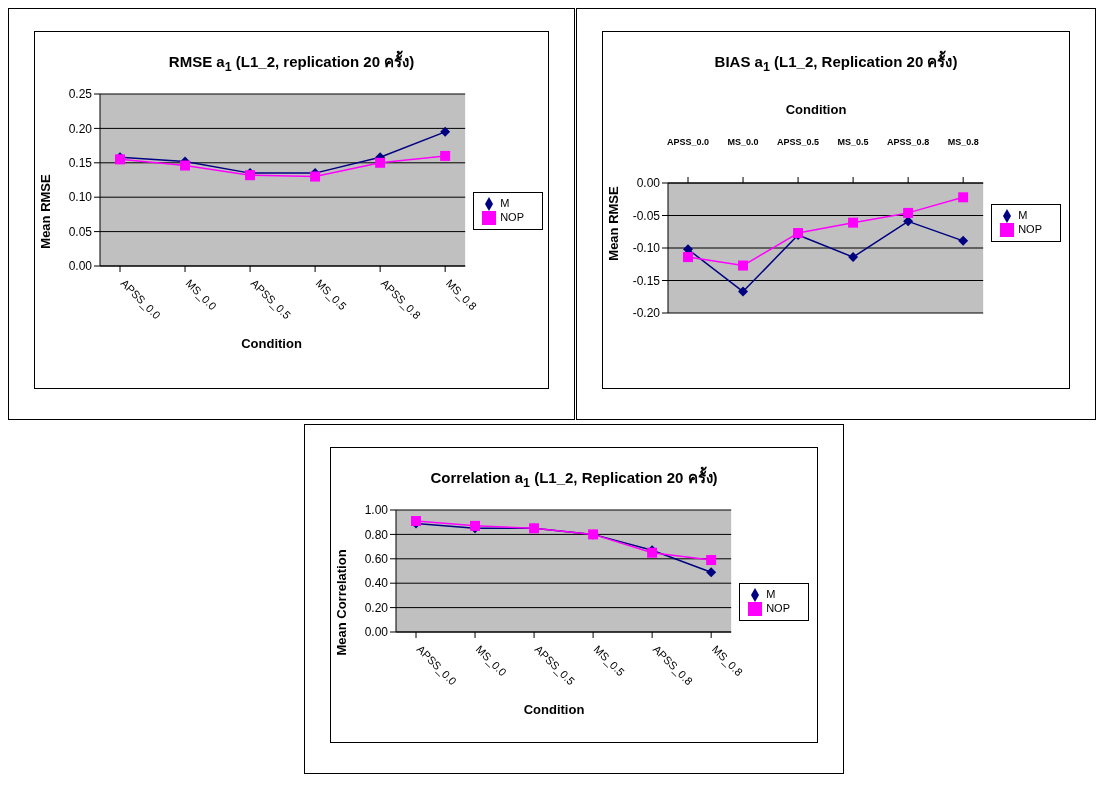 This screenshot has height=794, width=1104. I want to click on chart-title: RMSE a$_{1}$ (L1_2, replication 20 ครั้ง), so click(291, 62).